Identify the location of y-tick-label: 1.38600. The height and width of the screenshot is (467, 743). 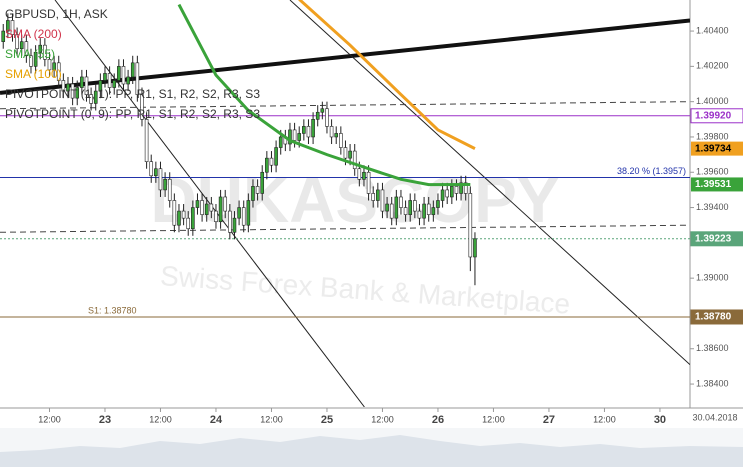
(712, 348).